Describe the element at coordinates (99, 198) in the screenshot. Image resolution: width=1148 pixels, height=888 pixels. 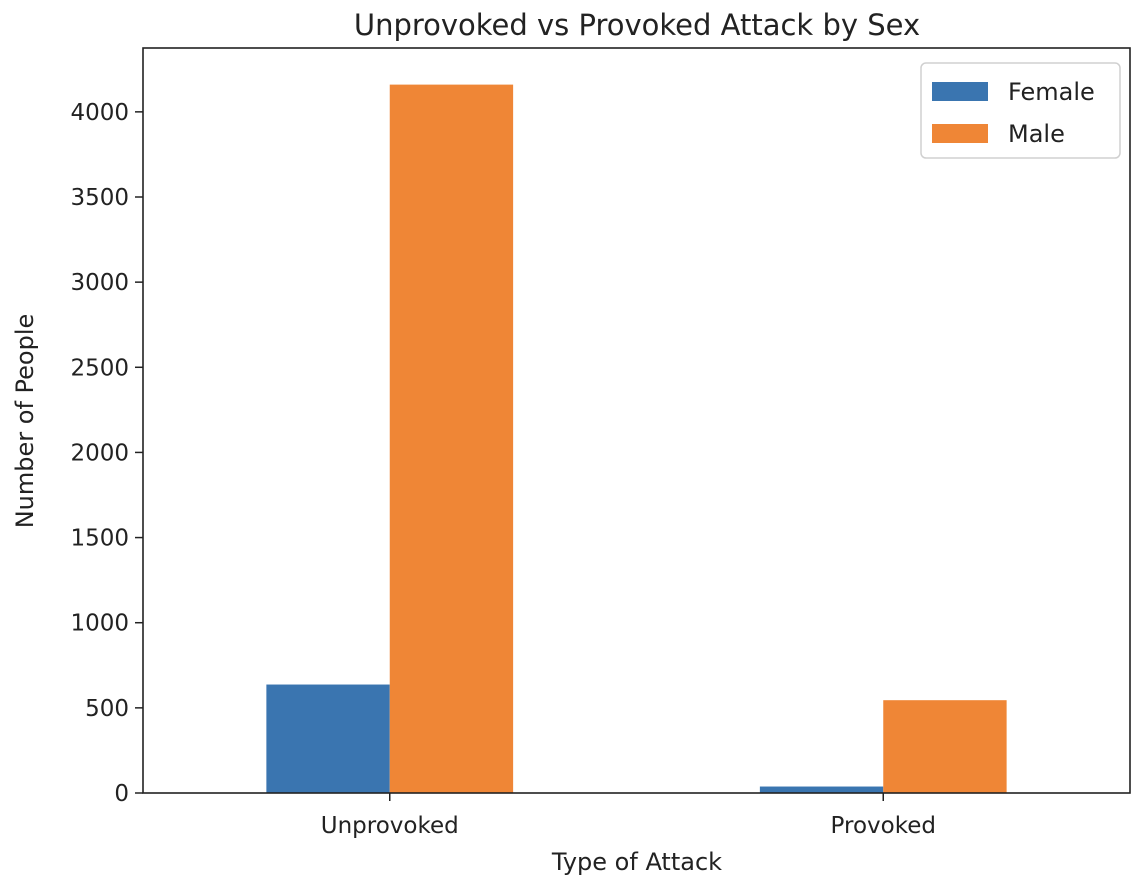
I see `y-tick-label: 3500` at that location.